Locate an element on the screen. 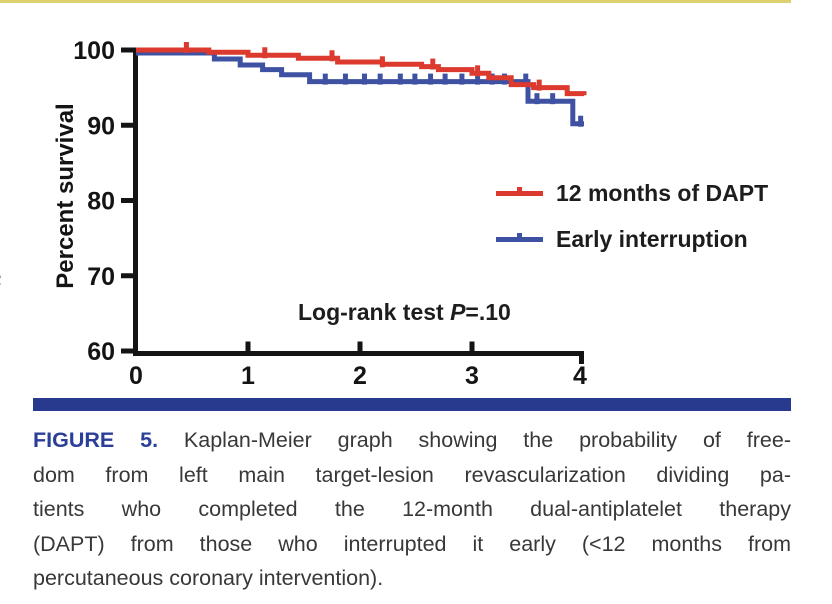  legend-item-early-interruption: Early interruption is located at coordinates (632, 239).